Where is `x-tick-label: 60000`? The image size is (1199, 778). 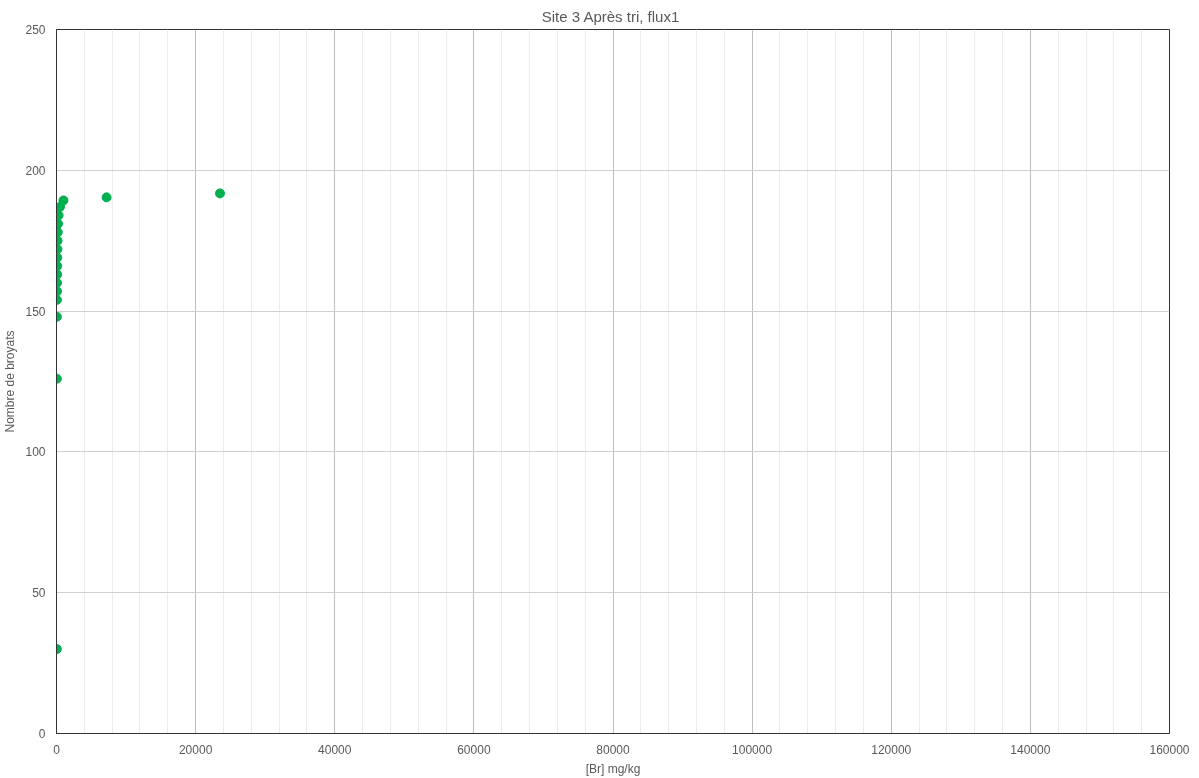
x-tick-label: 60000 is located at coordinates (474, 749).